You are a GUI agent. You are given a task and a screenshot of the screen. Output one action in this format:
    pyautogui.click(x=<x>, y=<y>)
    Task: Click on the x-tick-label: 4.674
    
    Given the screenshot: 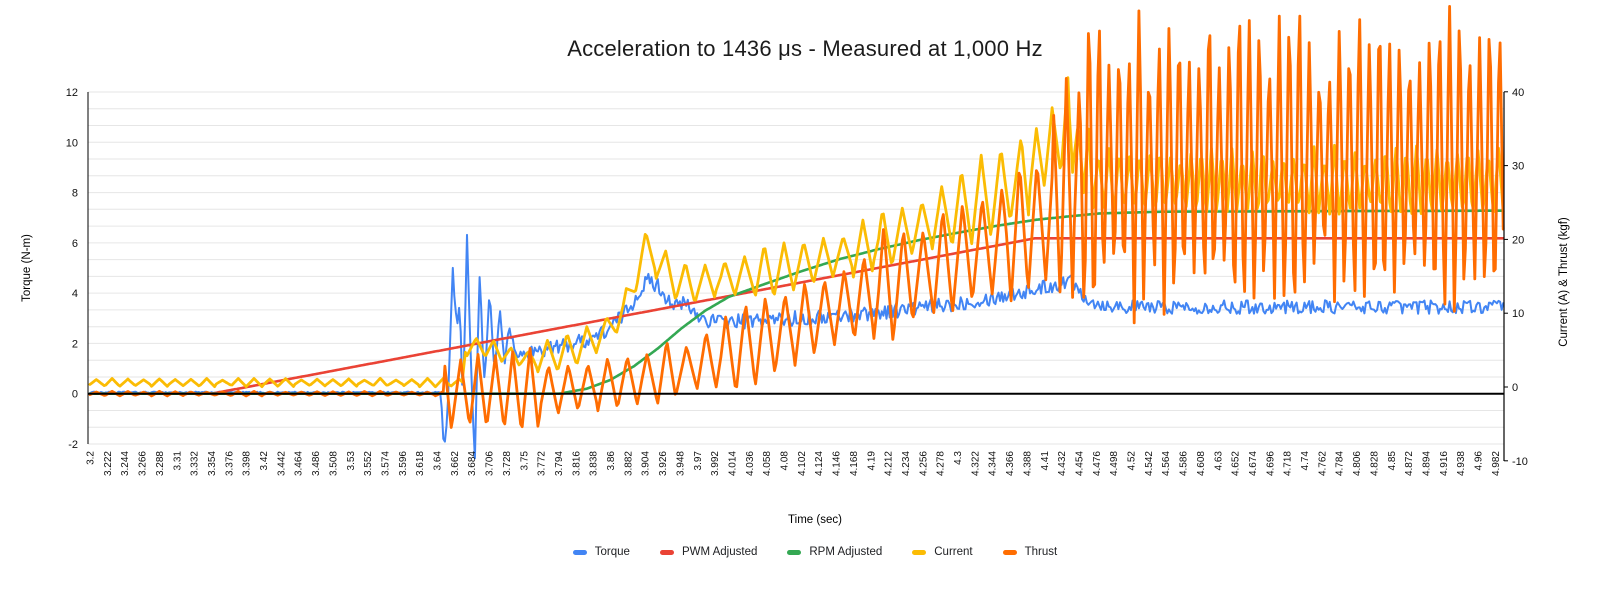 What is the action you would take?
    pyautogui.click(x=1253, y=463)
    